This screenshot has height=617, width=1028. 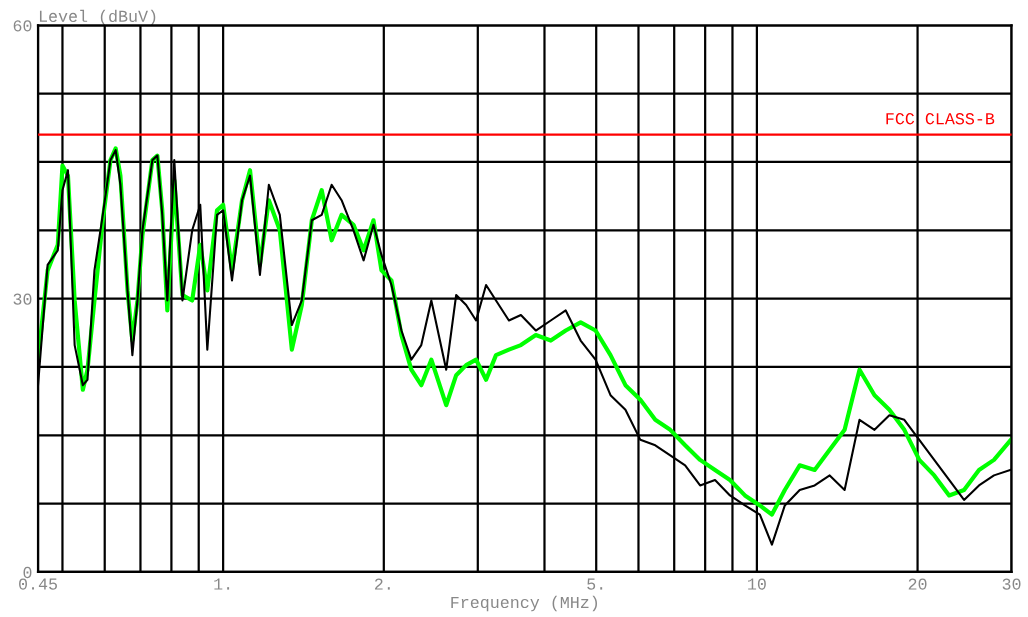 What do you see at coordinates (595, 584) in the screenshot?
I see `x-tick-label: 5.` at bounding box center [595, 584].